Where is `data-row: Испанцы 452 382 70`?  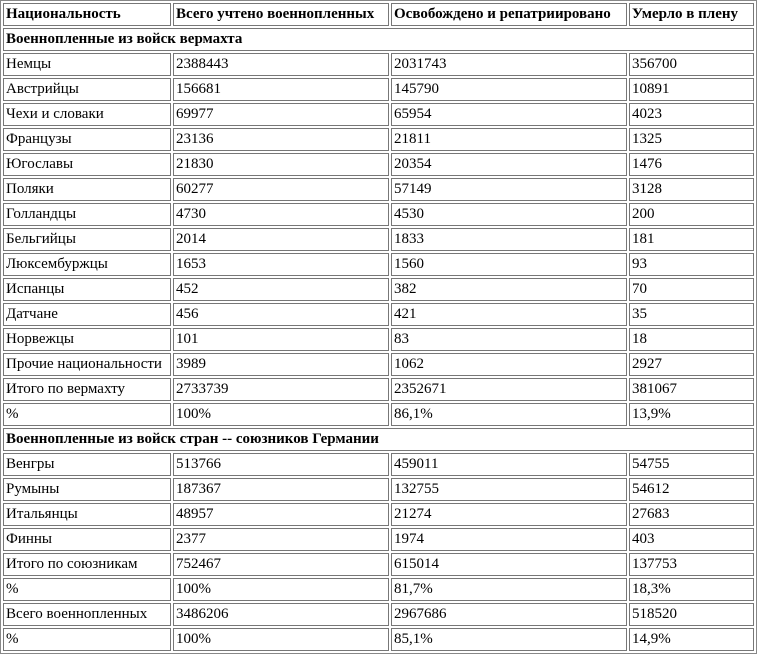 data-row: Испанцы 452 382 70 is located at coordinates (378, 289).